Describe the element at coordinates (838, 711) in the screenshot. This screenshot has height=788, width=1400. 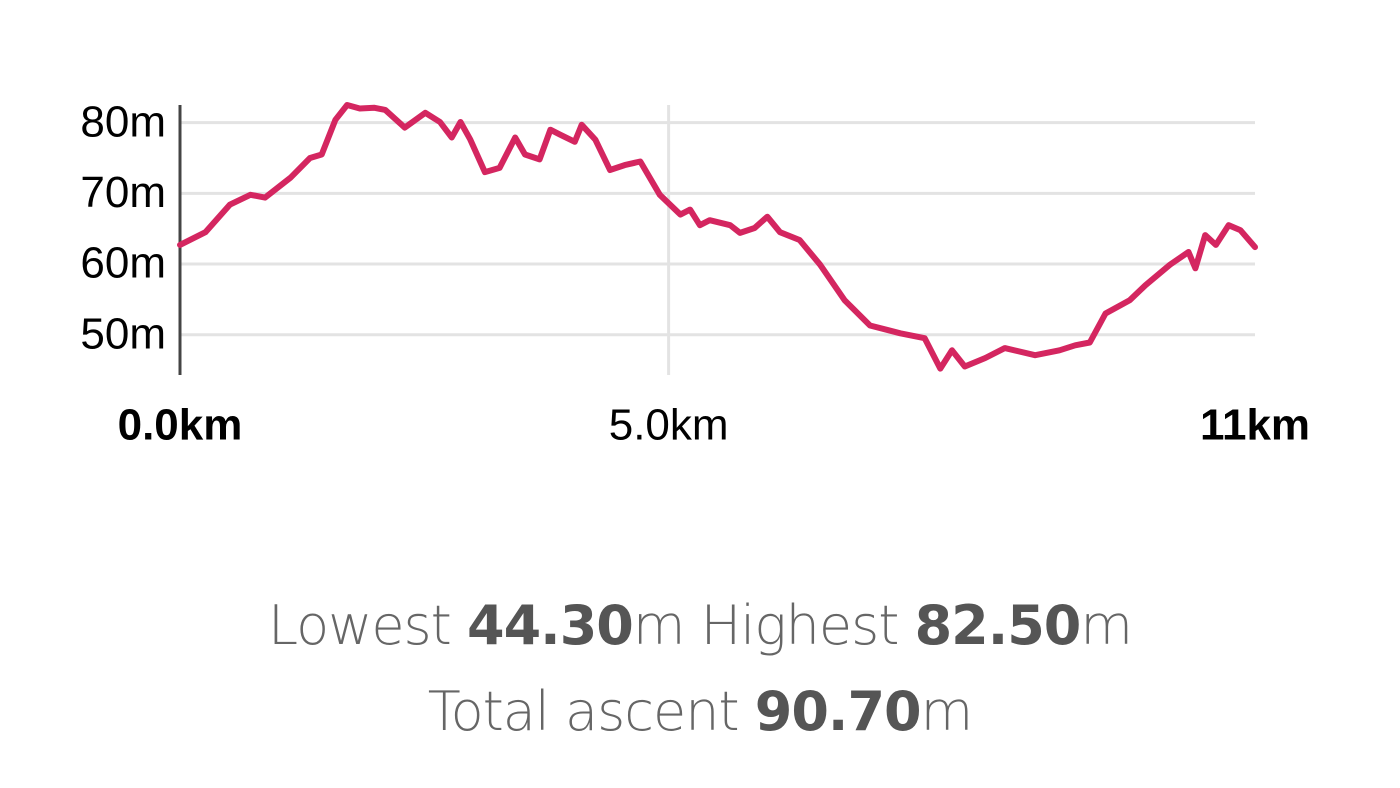
I see `stat-value: 90.70` at that location.